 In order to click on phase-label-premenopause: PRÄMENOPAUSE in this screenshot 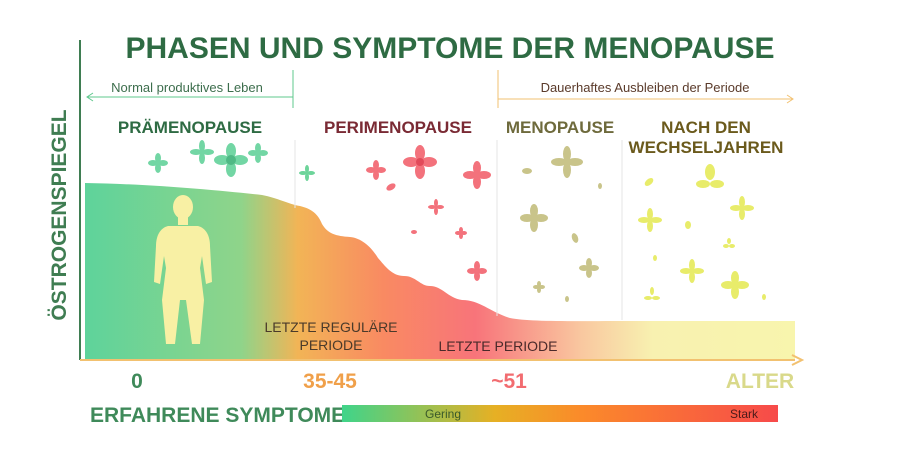, I will do `click(190, 127)`.